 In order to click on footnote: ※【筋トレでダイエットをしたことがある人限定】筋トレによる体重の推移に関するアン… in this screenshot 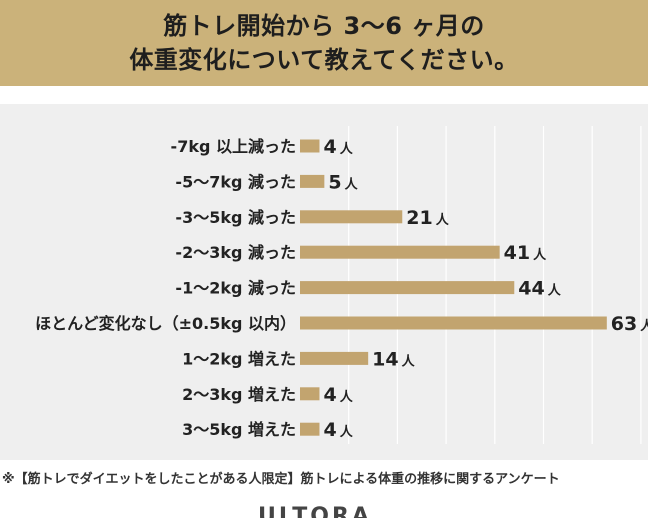, I will do `click(281, 479)`.